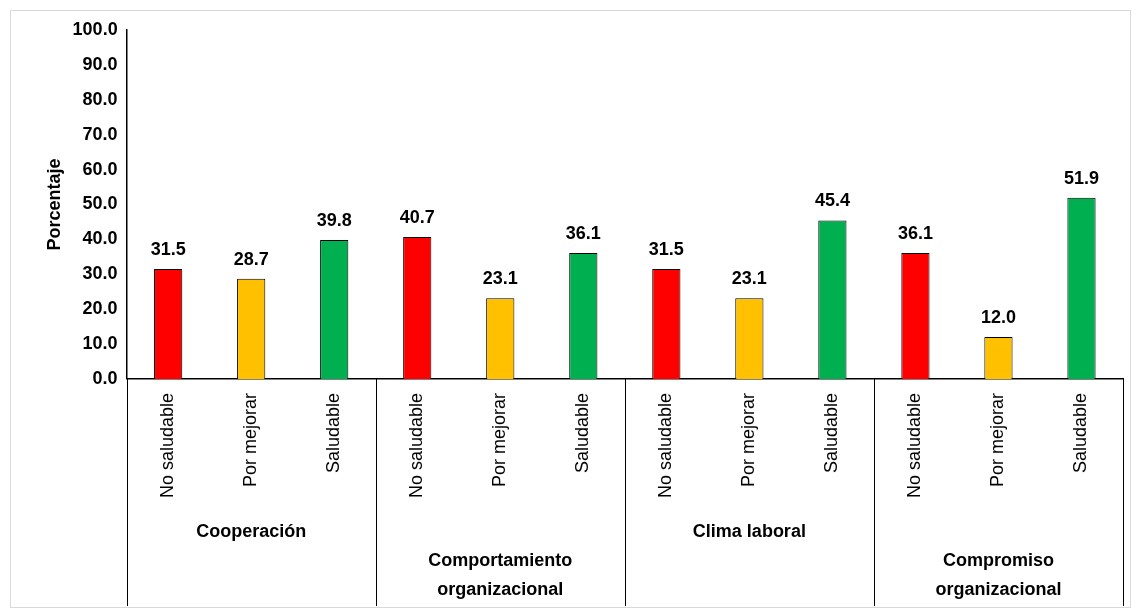  Describe the element at coordinates (251, 258) in the screenshot. I see `data-label: 28.7` at that location.